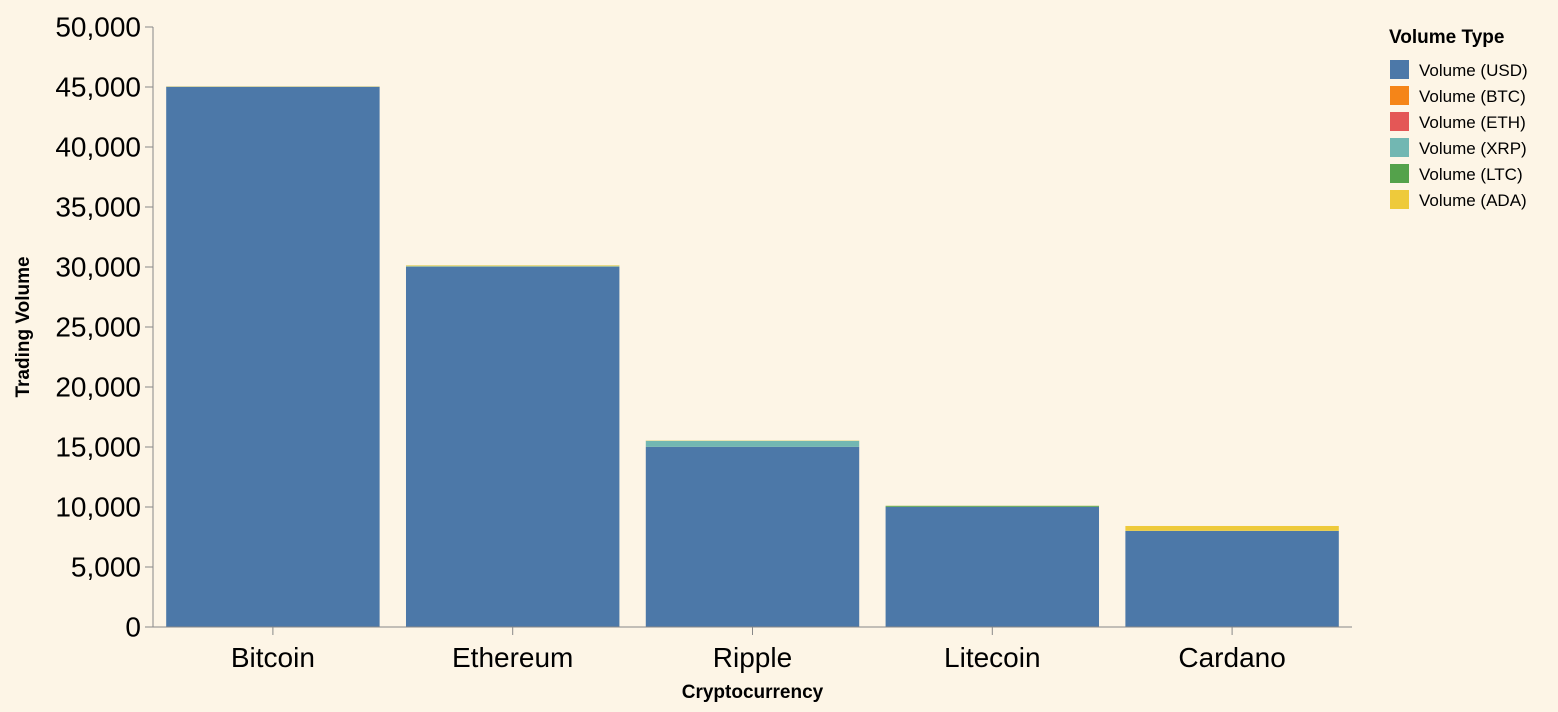 The width and height of the screenshot is (1558, 712). Describe the element at coordinates (752, 657) in the screenshot. I see `x-tick-label-ripple: Ripple` at that location.